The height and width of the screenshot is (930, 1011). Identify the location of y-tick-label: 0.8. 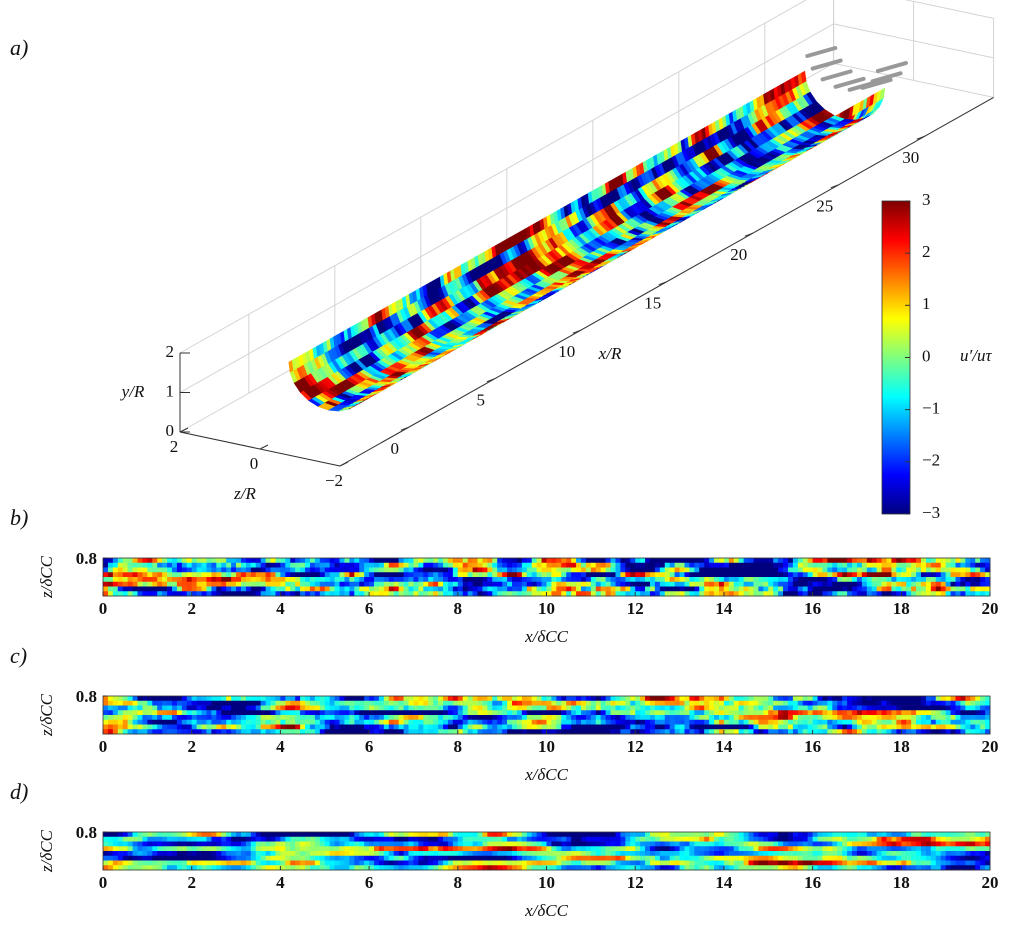
(86, 558).